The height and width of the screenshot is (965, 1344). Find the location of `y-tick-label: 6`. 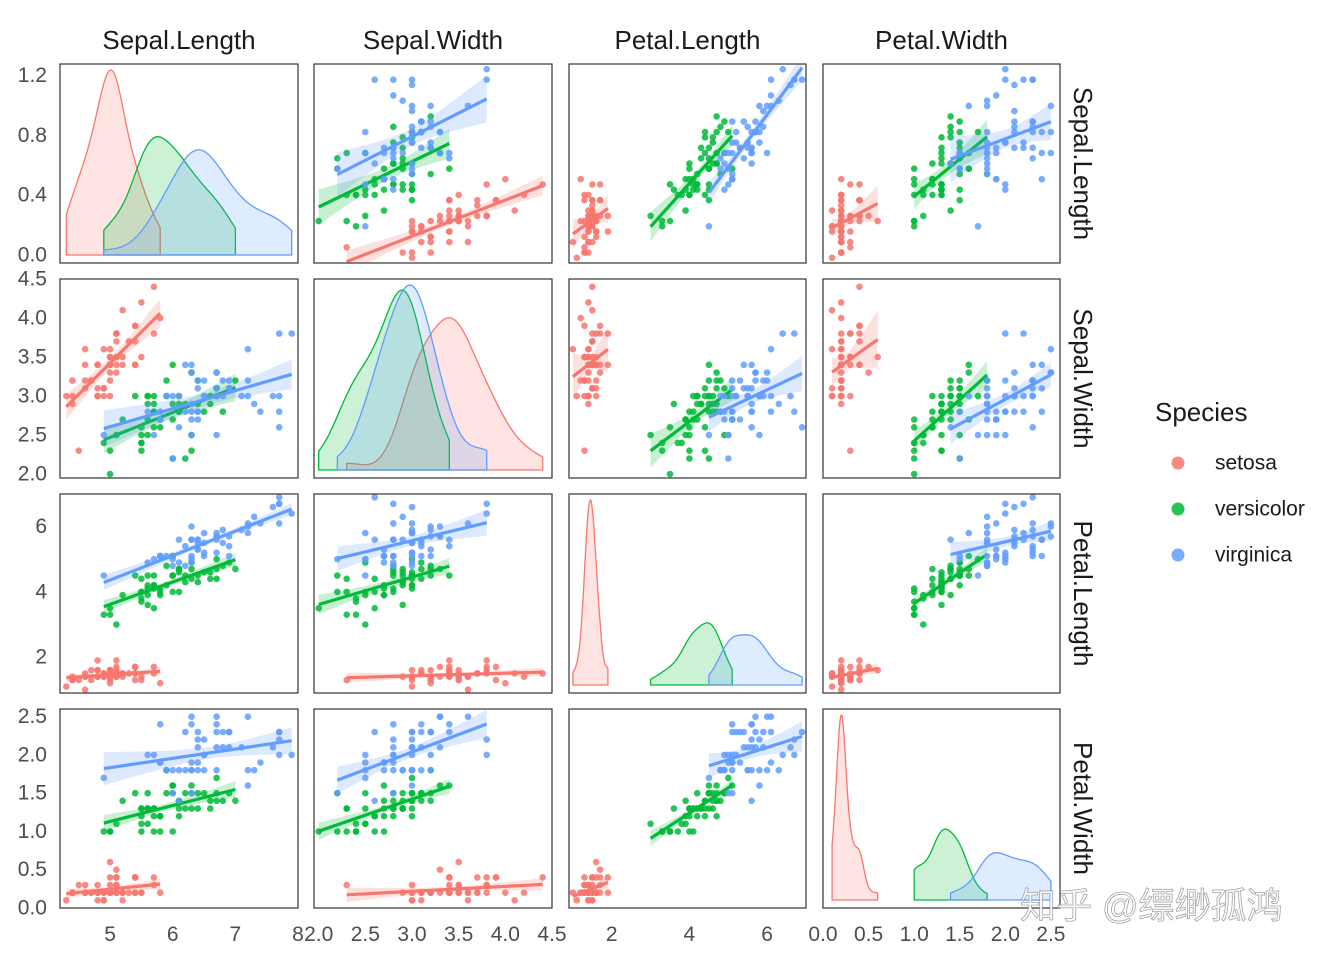

y-tick-label: 6 is located at coordinates (41, 526).